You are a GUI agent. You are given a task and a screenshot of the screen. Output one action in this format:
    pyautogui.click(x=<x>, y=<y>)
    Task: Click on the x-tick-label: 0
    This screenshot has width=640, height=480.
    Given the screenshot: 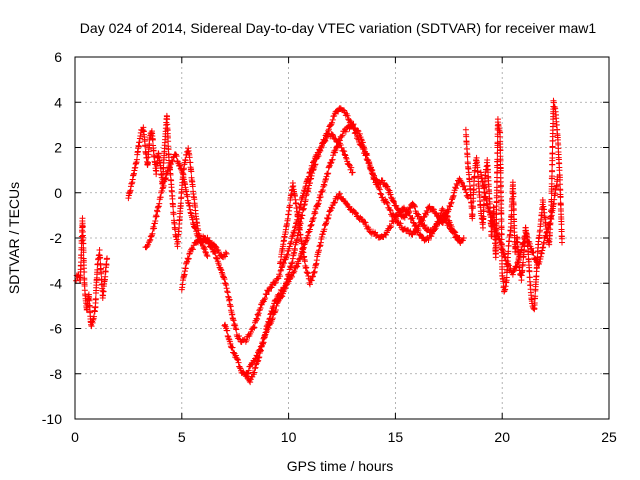 What is the action you would take?
    pyautogui.click(x=75, y=437)
    